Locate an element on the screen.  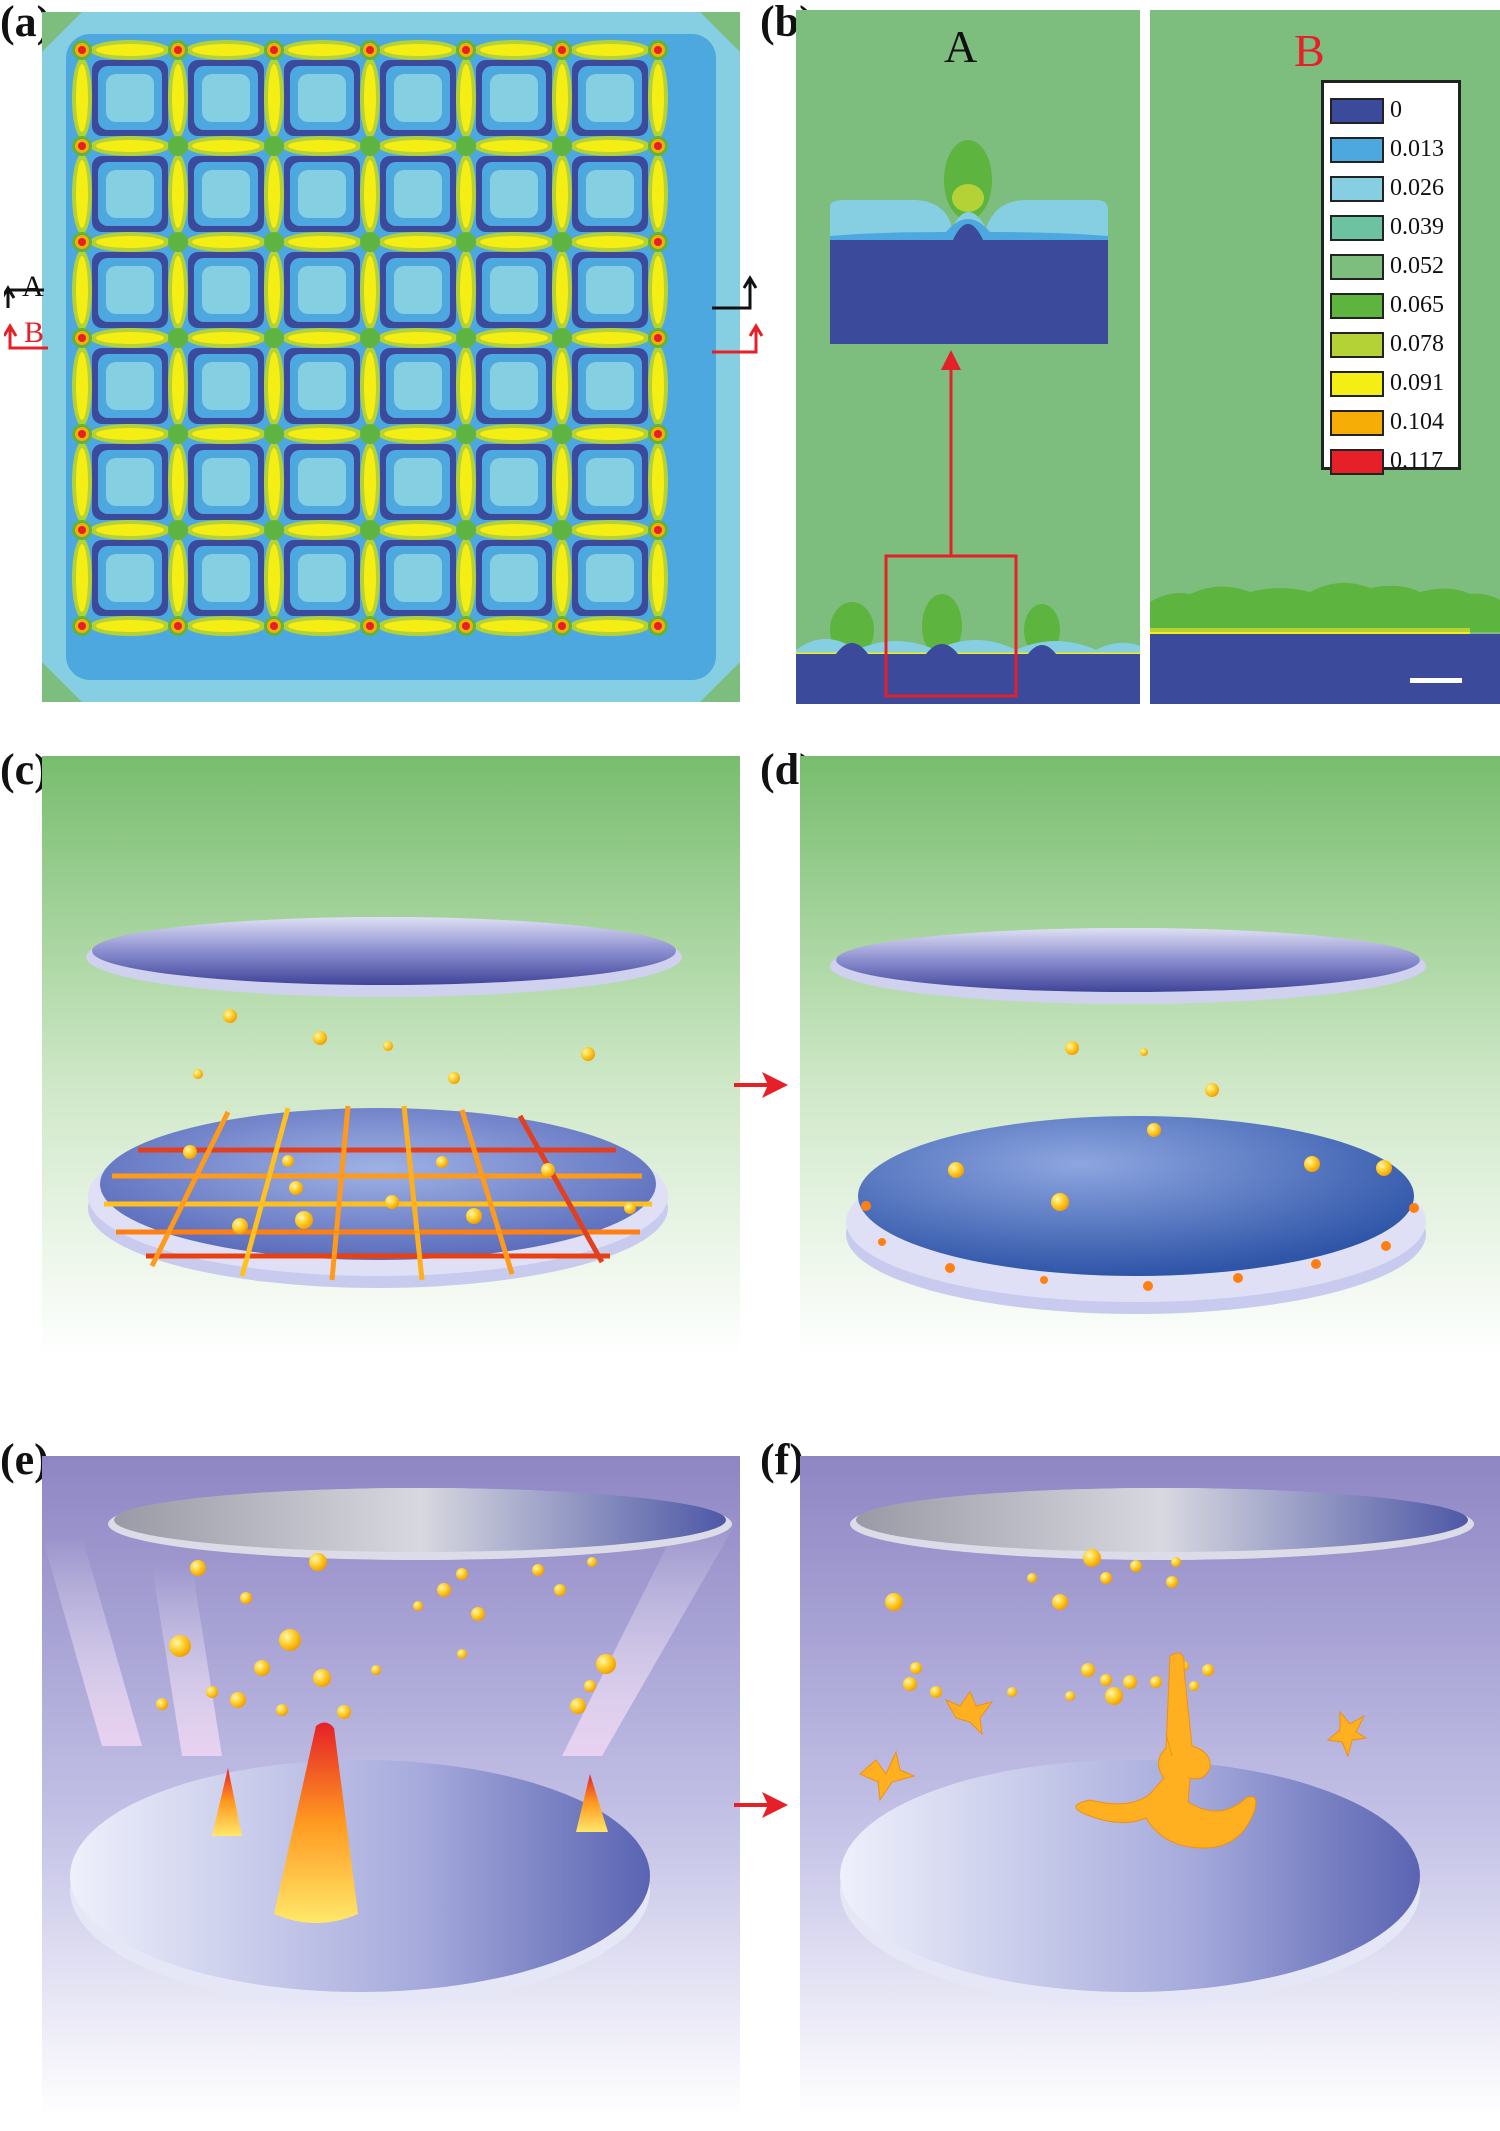
section-A-inset is located at coordinates (969, 242).